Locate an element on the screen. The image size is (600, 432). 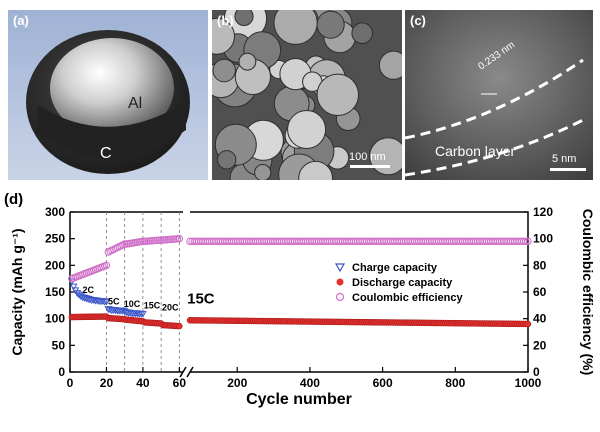
x-tick-label: 600 is located at coordinates (383, 383).